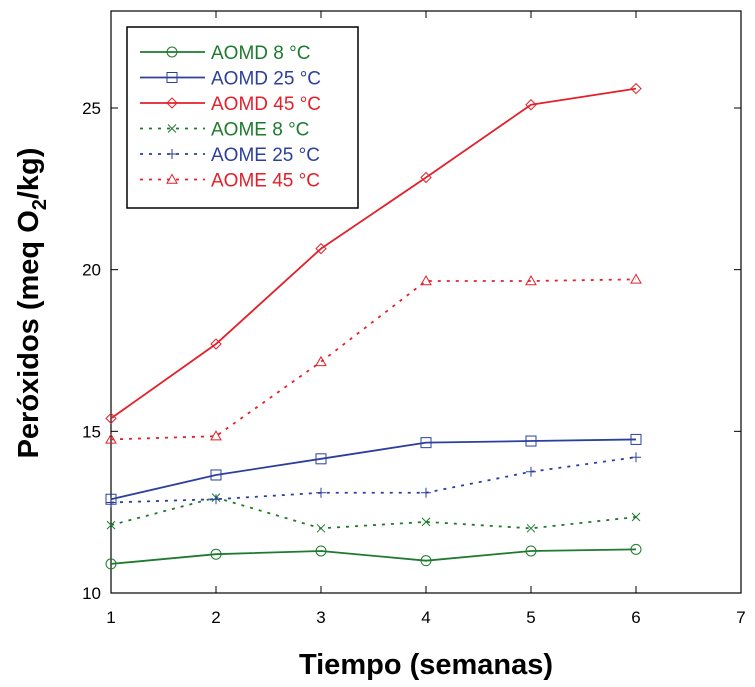 This screenshot has height=687, width=755. I want to click on legend-label-aome-8-c: AOME 8 °C, so click(260, 130).